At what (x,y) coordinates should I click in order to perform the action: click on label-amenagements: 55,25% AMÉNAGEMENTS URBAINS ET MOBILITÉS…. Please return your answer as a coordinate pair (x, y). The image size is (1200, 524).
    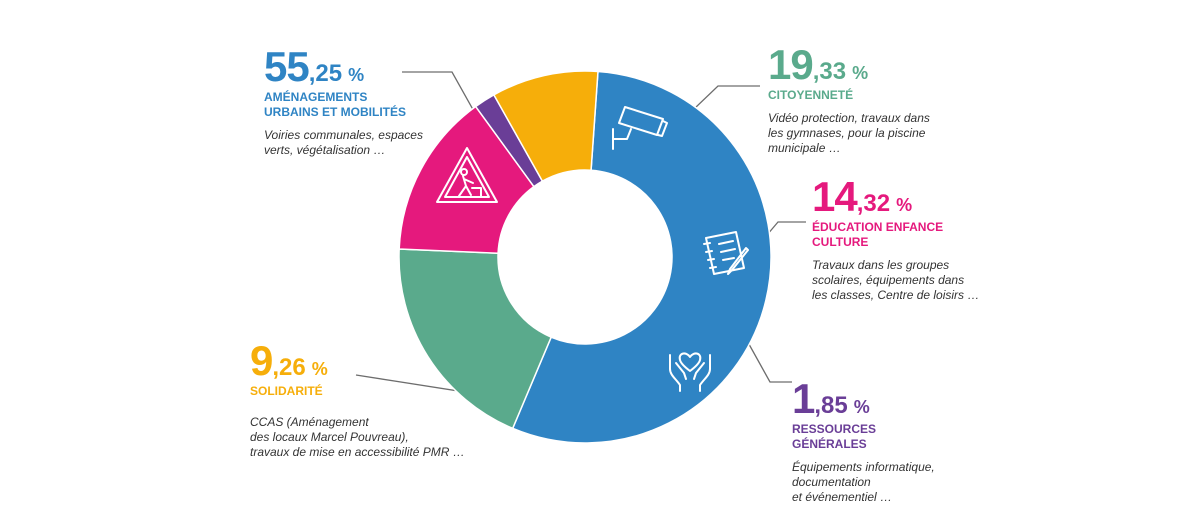
    Looking at the image, I should click on (343, 102).